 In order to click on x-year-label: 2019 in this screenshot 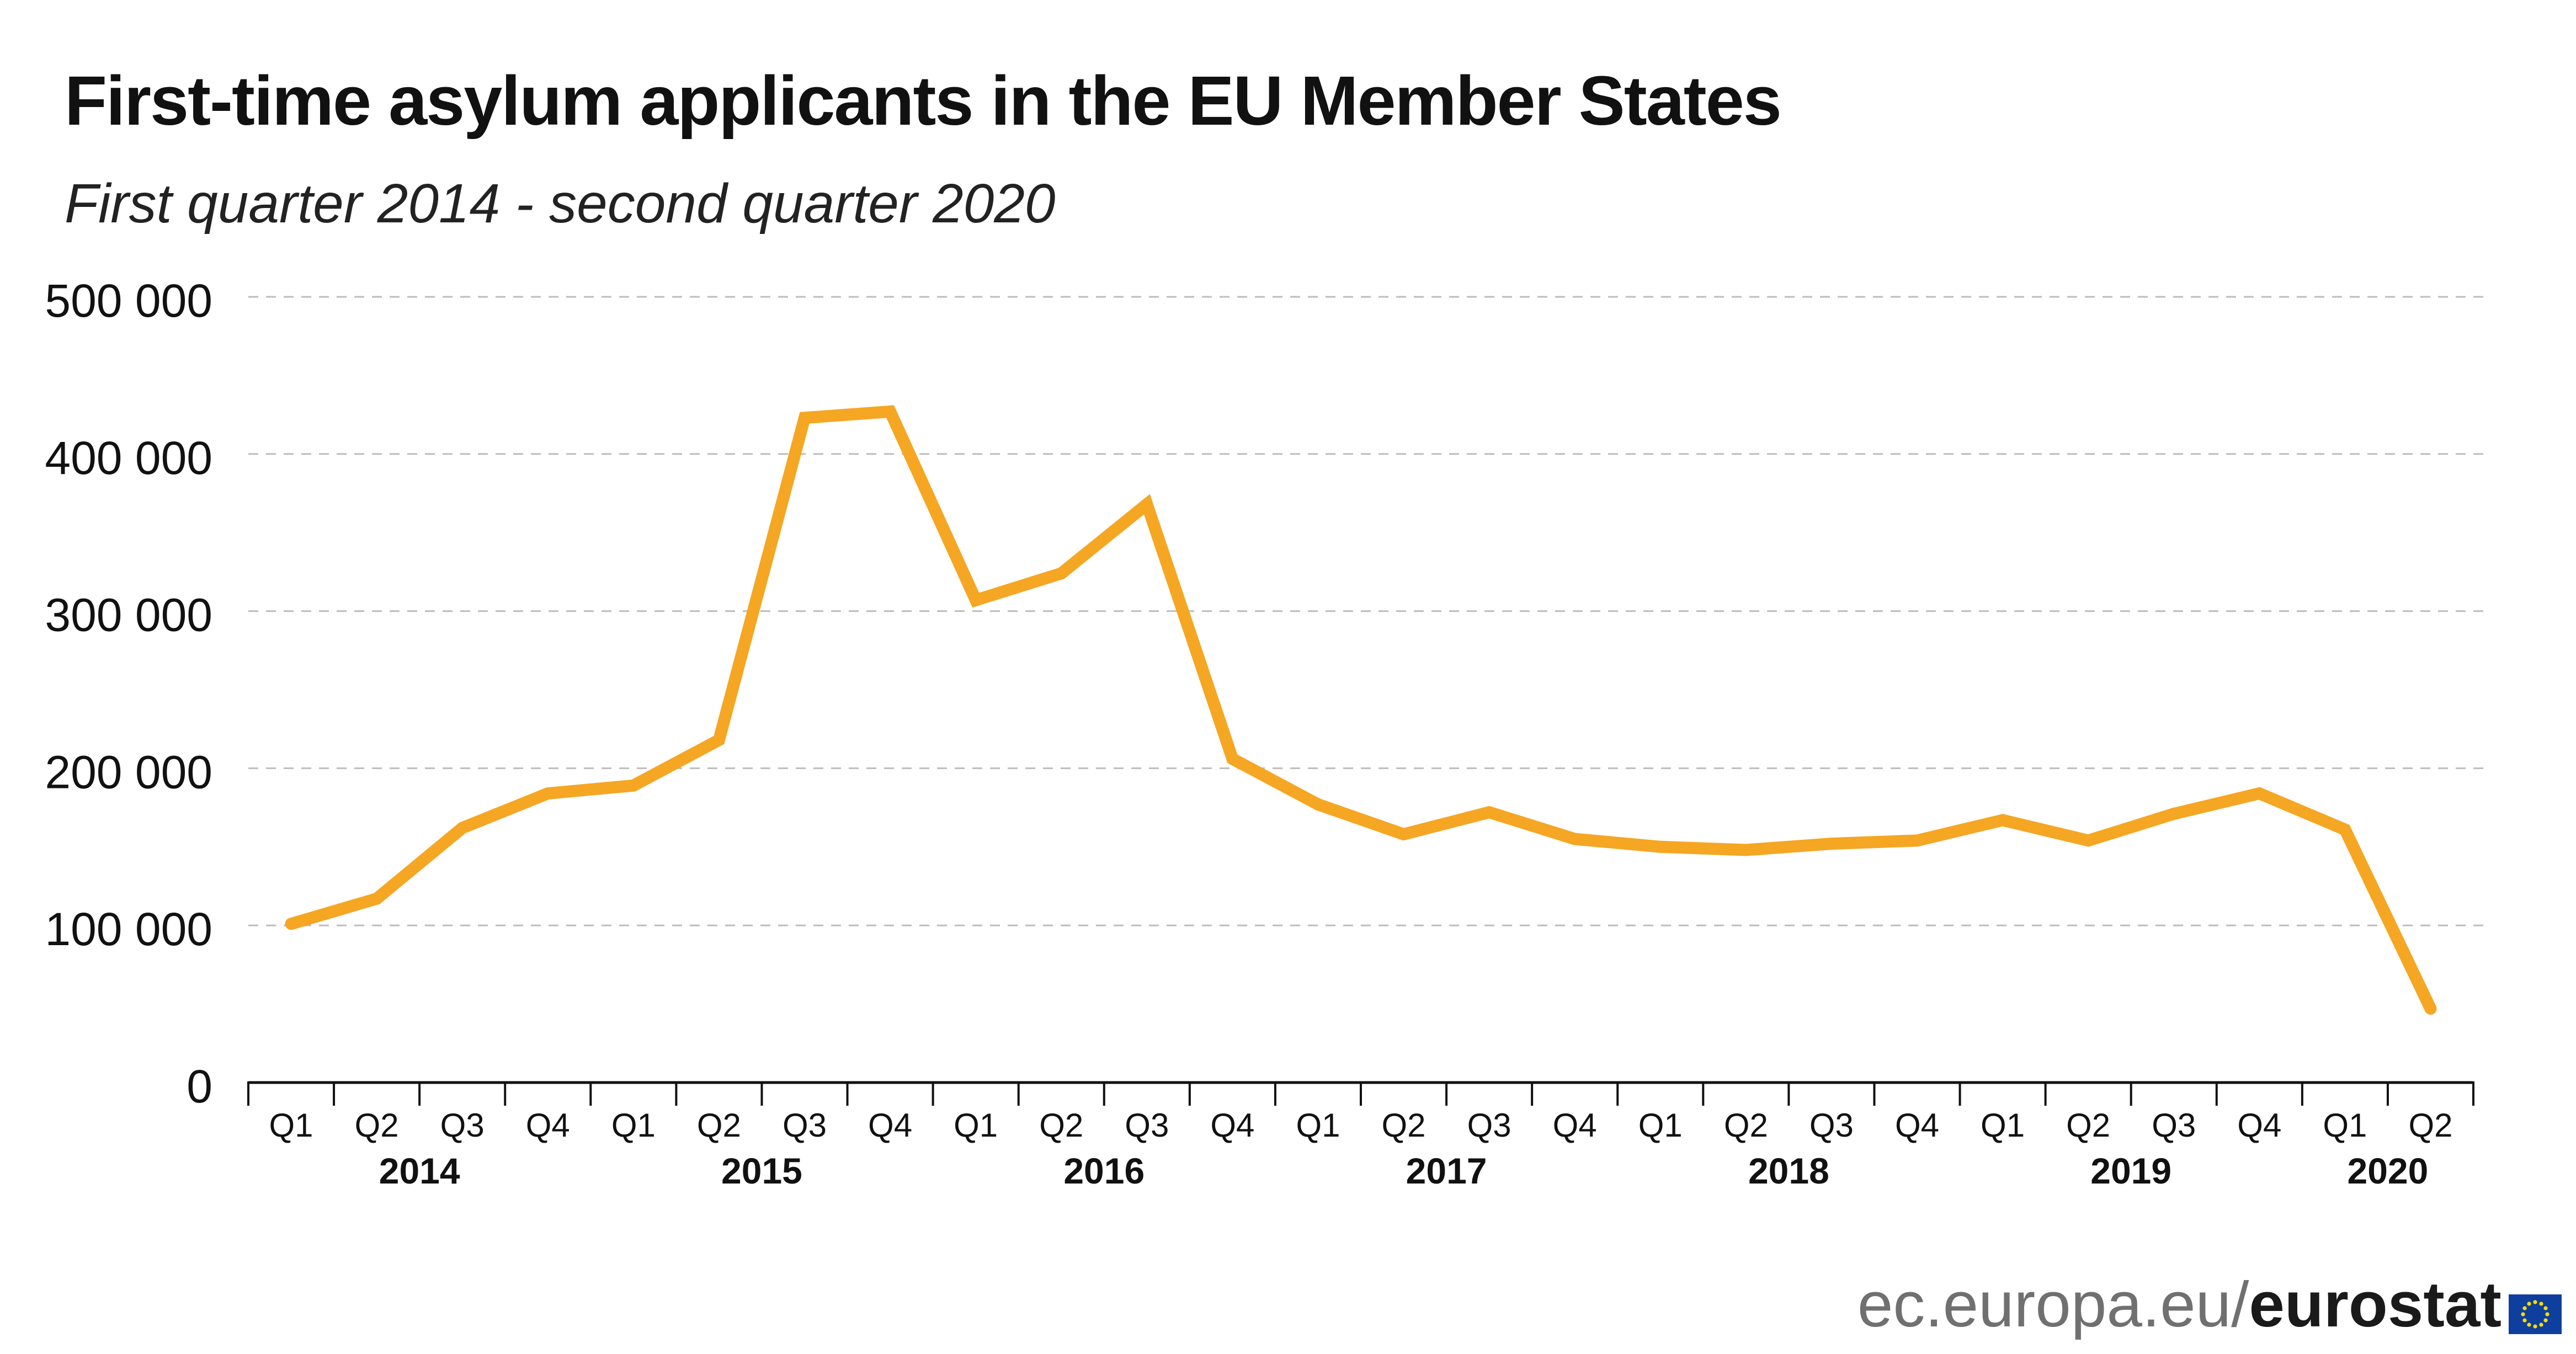, I will do `click(2130, 1171)`.